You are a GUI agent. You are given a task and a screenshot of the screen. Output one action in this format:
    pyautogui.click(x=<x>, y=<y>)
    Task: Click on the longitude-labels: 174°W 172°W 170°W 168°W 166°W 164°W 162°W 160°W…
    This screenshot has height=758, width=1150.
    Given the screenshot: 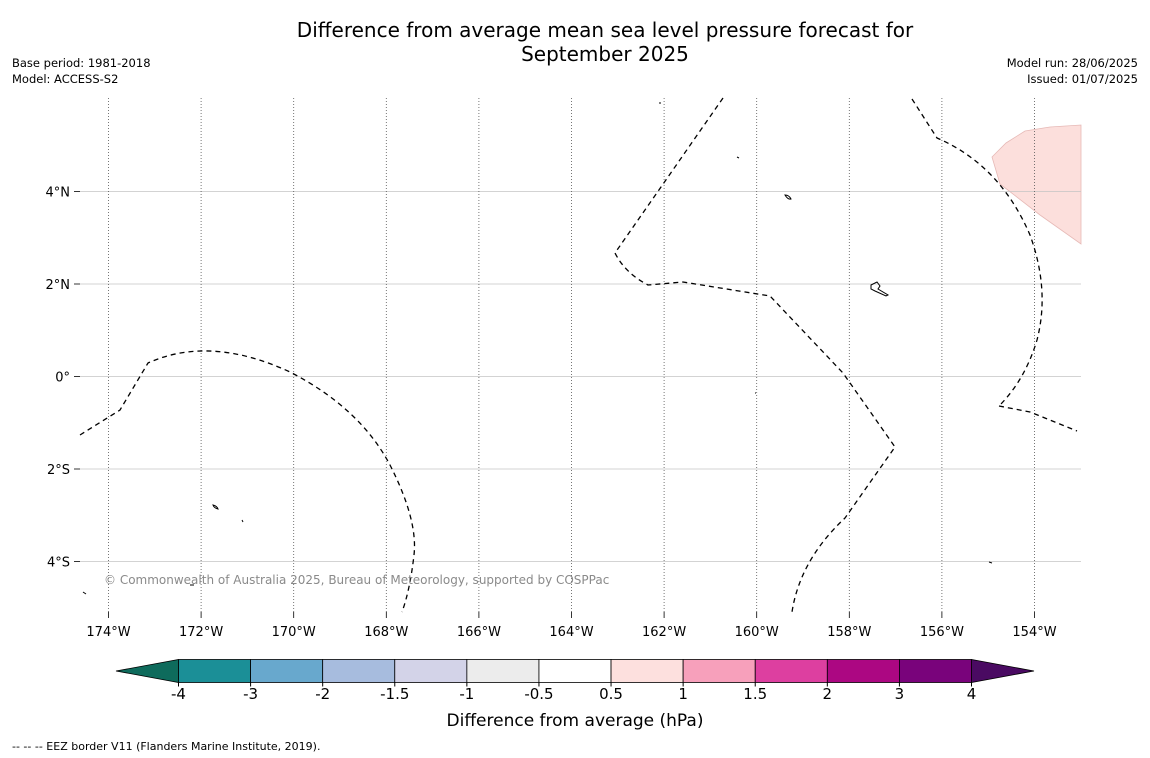 What is the action you would take?
    pyautogui.click(x=571, y=632)
    